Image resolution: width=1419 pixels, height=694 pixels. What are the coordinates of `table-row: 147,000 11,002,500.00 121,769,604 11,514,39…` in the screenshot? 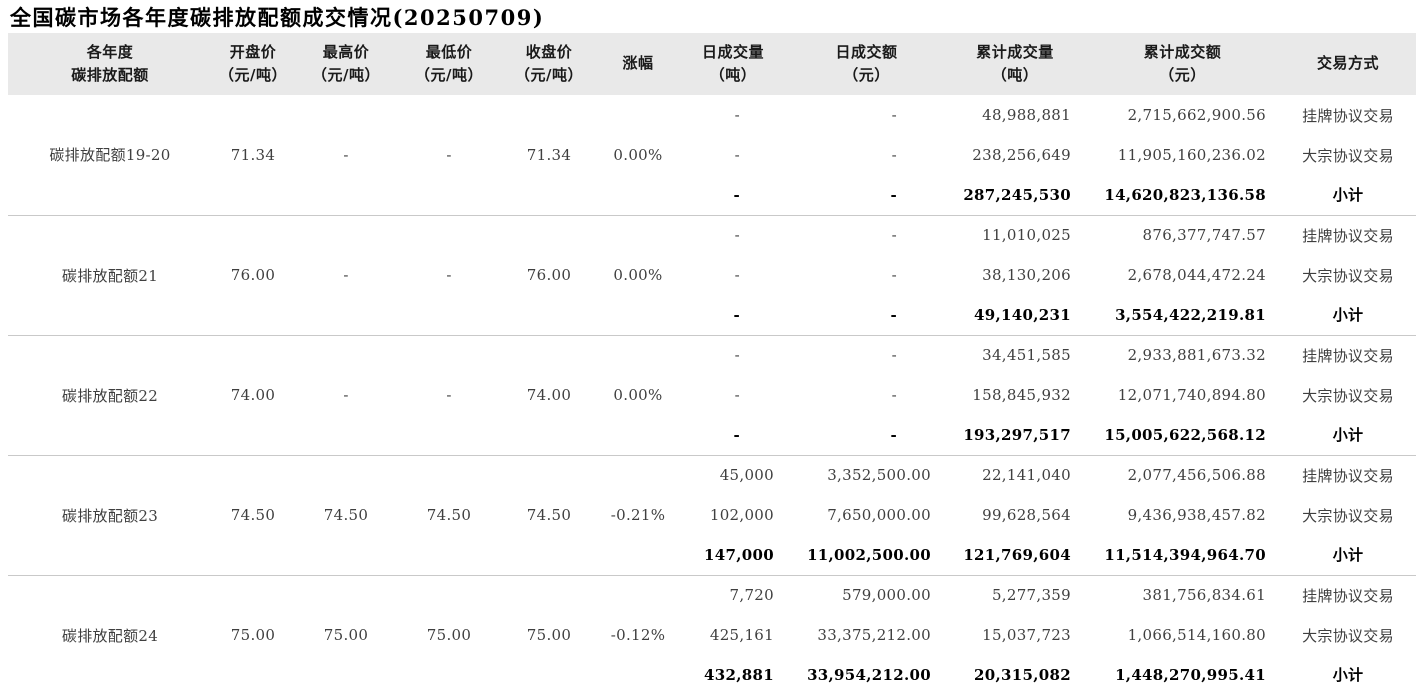 It's located at (712, 555).